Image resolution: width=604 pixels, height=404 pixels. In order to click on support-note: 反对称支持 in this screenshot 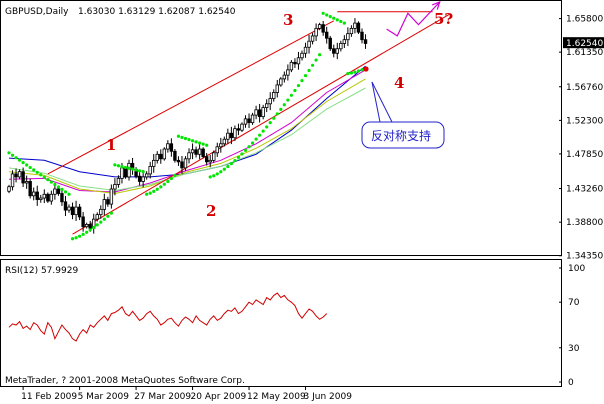, I will do `click(401, 135)`.